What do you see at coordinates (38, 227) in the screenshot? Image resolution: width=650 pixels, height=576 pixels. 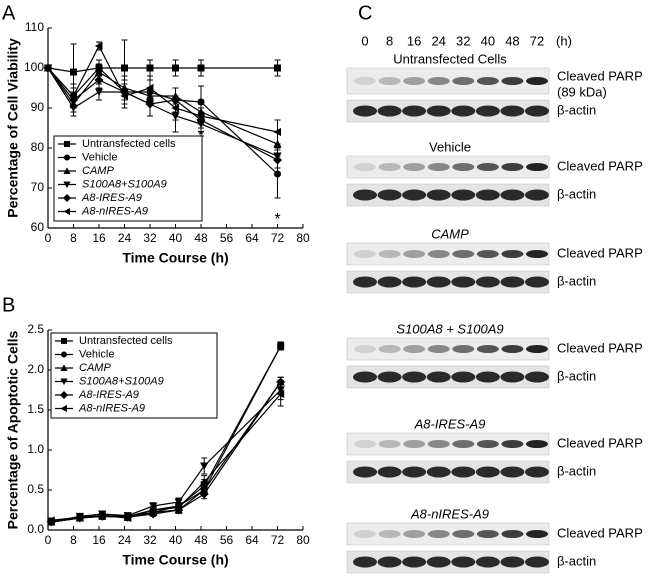 I see `y-tick-label: 60` at bounding box center [38, 227].